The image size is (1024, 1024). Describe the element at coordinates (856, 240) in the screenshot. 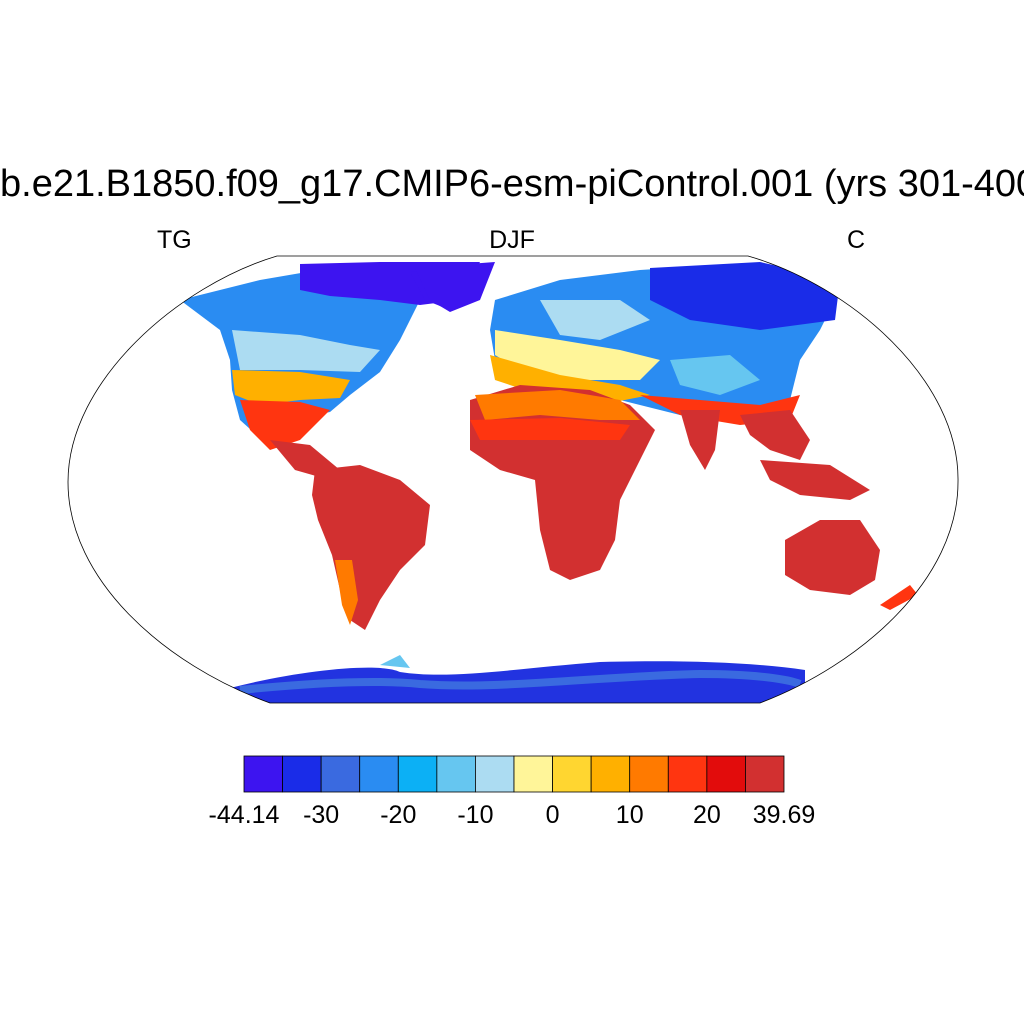

I see `units-label: C` at that location.